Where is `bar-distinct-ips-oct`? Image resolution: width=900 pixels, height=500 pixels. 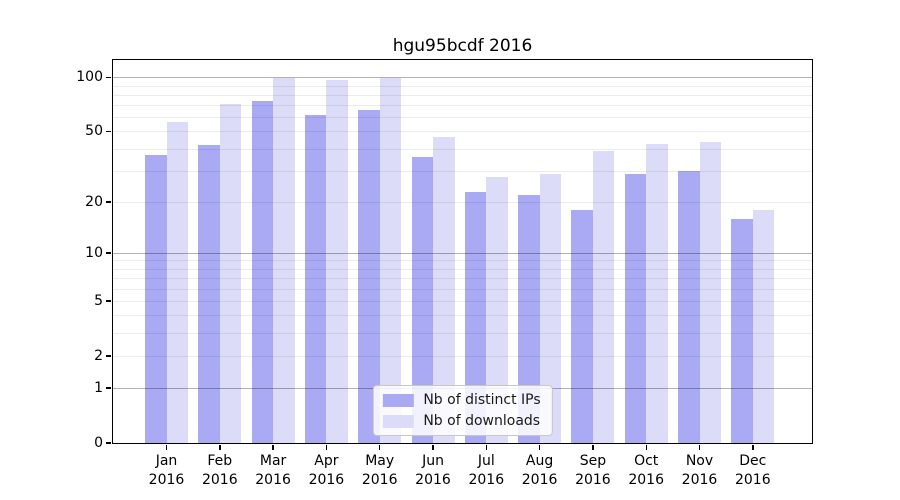
bar-distinct-ips-oct is located at coordinates (635, 308).